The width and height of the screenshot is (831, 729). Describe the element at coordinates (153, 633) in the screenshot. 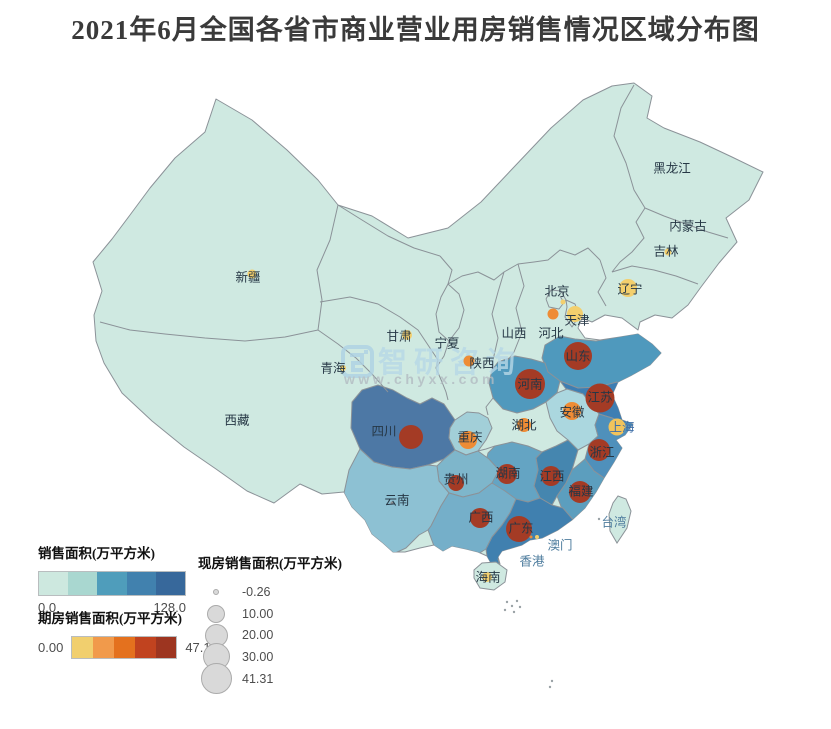

I see `legend-presale: 期房销售面积(万平方米) 0.00 47.16` at that location.